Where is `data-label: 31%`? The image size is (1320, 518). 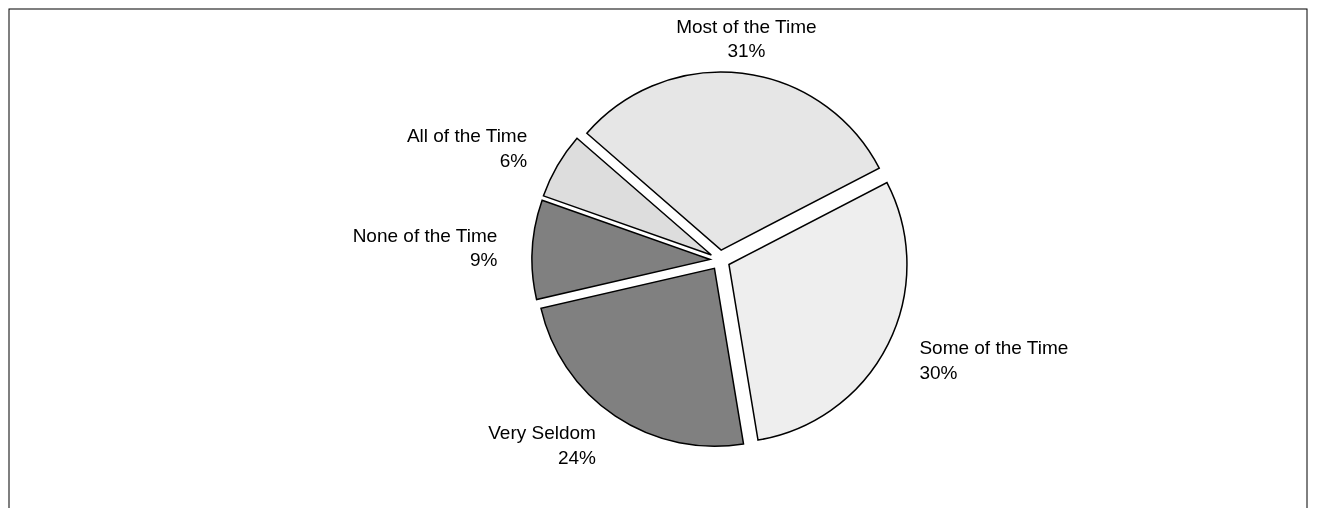 data-label: 31% is located at coordinates (746, 51).